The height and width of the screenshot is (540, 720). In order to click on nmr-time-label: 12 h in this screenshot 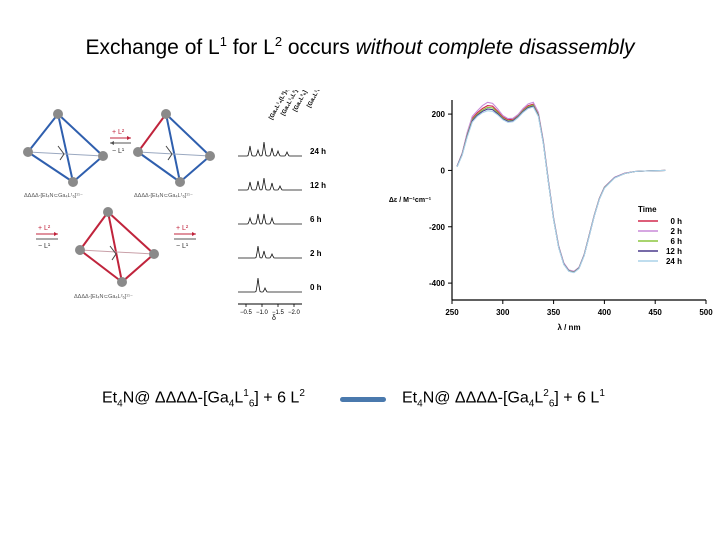, I will do `click(318, 185)`.